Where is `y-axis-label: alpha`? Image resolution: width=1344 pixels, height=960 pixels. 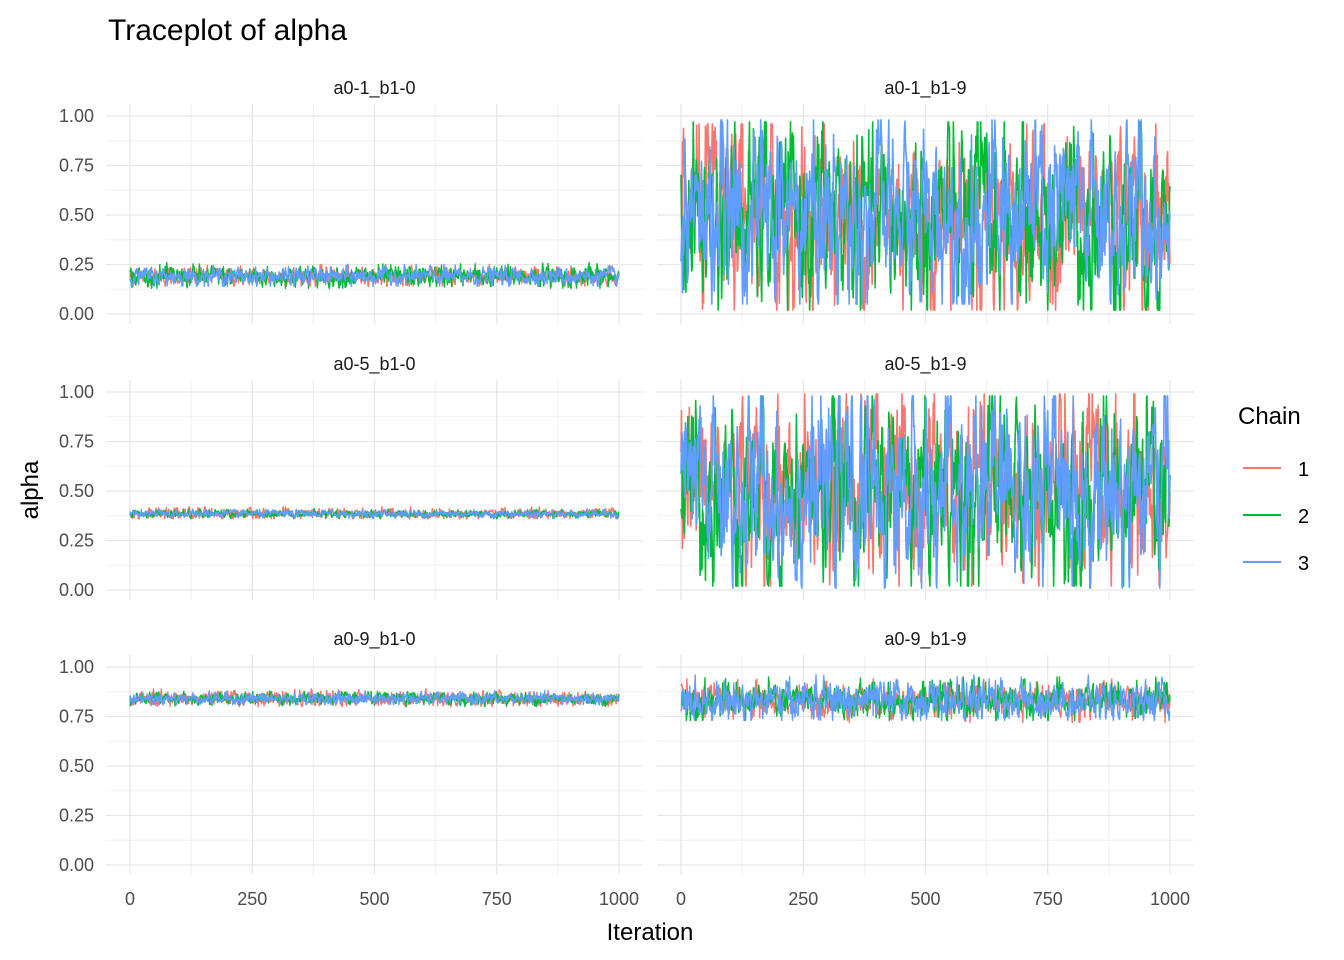 y-axis-label: alpha is located at coordinates (30, 489).